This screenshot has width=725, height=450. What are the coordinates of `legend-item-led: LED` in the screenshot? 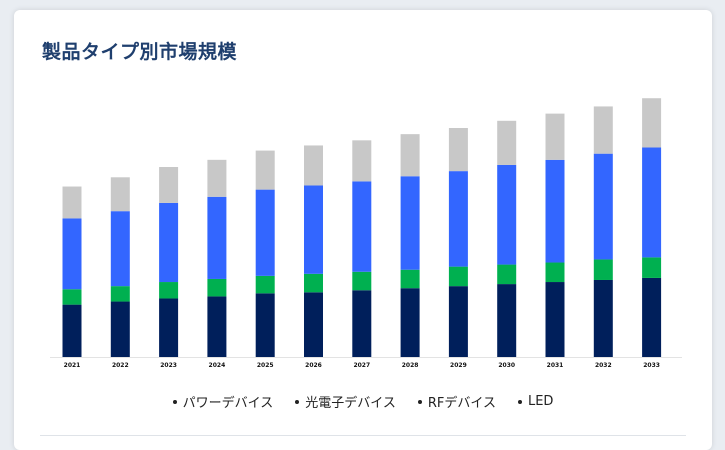 It's located at (535, 401).